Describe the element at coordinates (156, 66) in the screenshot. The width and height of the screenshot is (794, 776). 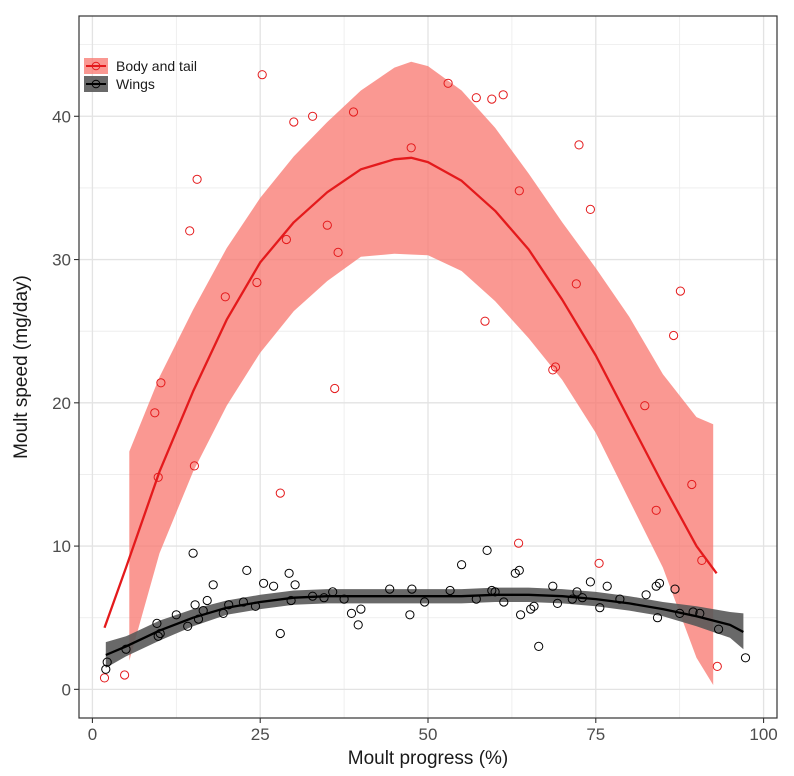
I see `legend-label-body-tail: Body and tail` at that location.